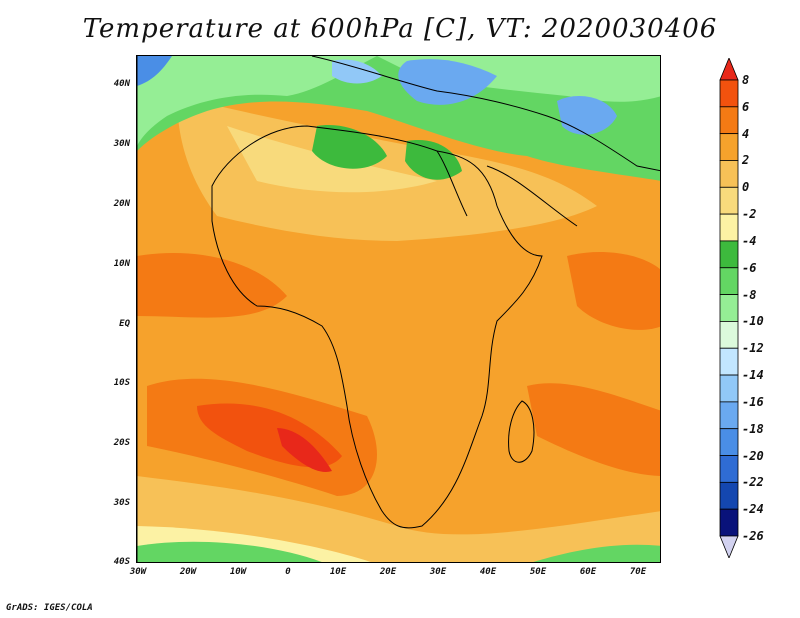 The width and height of the screenshot is (800, 618). Describe the element at coordinates (749, 294) in the screenshot. I see `colorbar-level-label: -8` at that location.